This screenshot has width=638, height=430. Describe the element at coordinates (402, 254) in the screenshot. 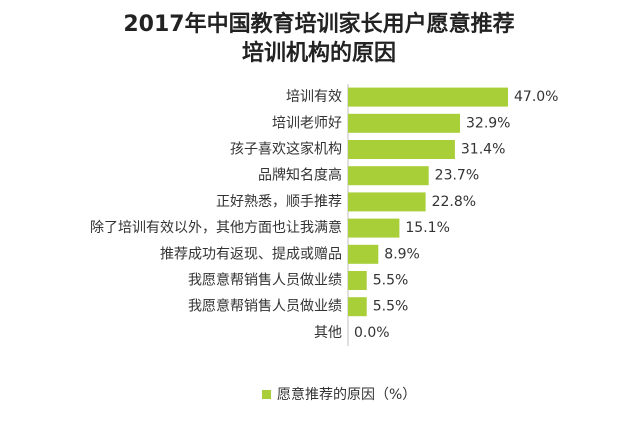

I see `value-label: 8.9%` at that location.